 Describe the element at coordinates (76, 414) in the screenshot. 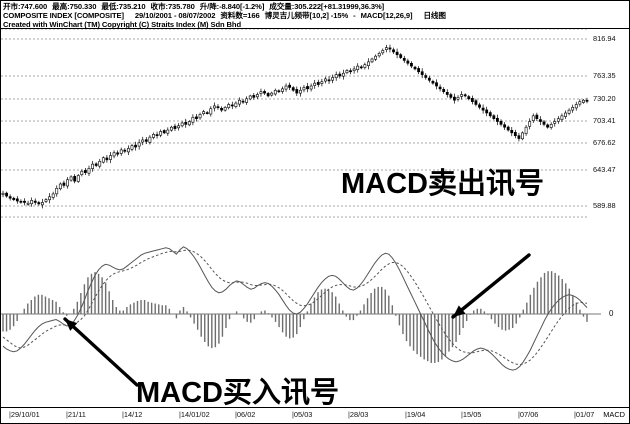

I see `date-axis-tick: |21/11` at that location.